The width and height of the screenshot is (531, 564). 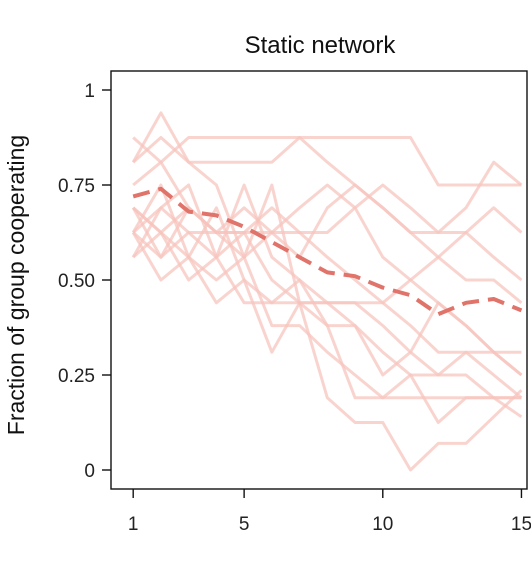 I want to click on x-tick-label: 1, so click(x=133, y=524).